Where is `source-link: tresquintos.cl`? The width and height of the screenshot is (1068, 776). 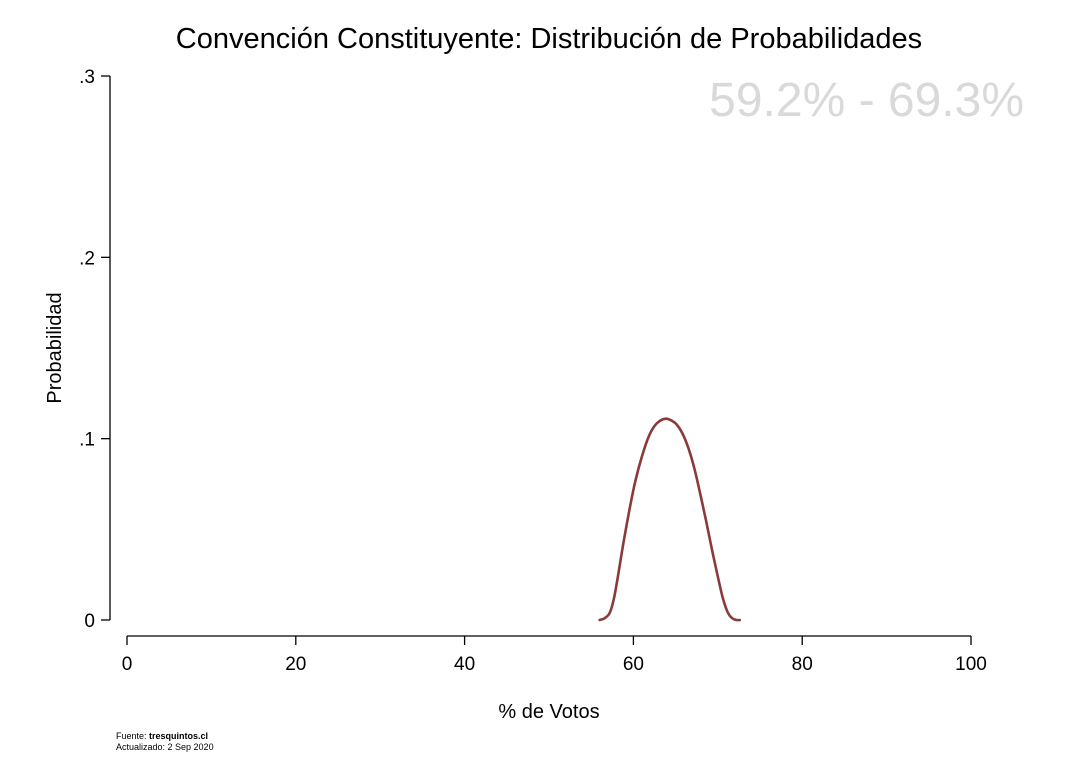
source-link: tresquintos.cl is located at coordinates (179, 736).